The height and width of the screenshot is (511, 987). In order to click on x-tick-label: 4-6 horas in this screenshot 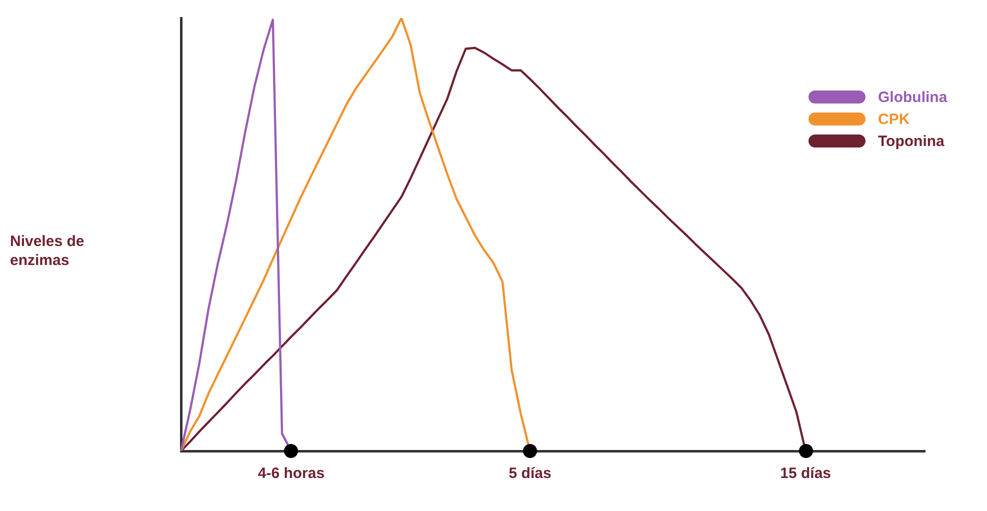, I will do `click(291, 473)`.